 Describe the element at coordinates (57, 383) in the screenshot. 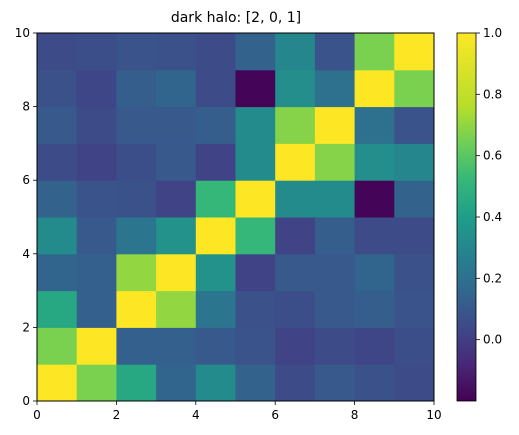

I see `heatmap-cell-r0-c0` at that location.